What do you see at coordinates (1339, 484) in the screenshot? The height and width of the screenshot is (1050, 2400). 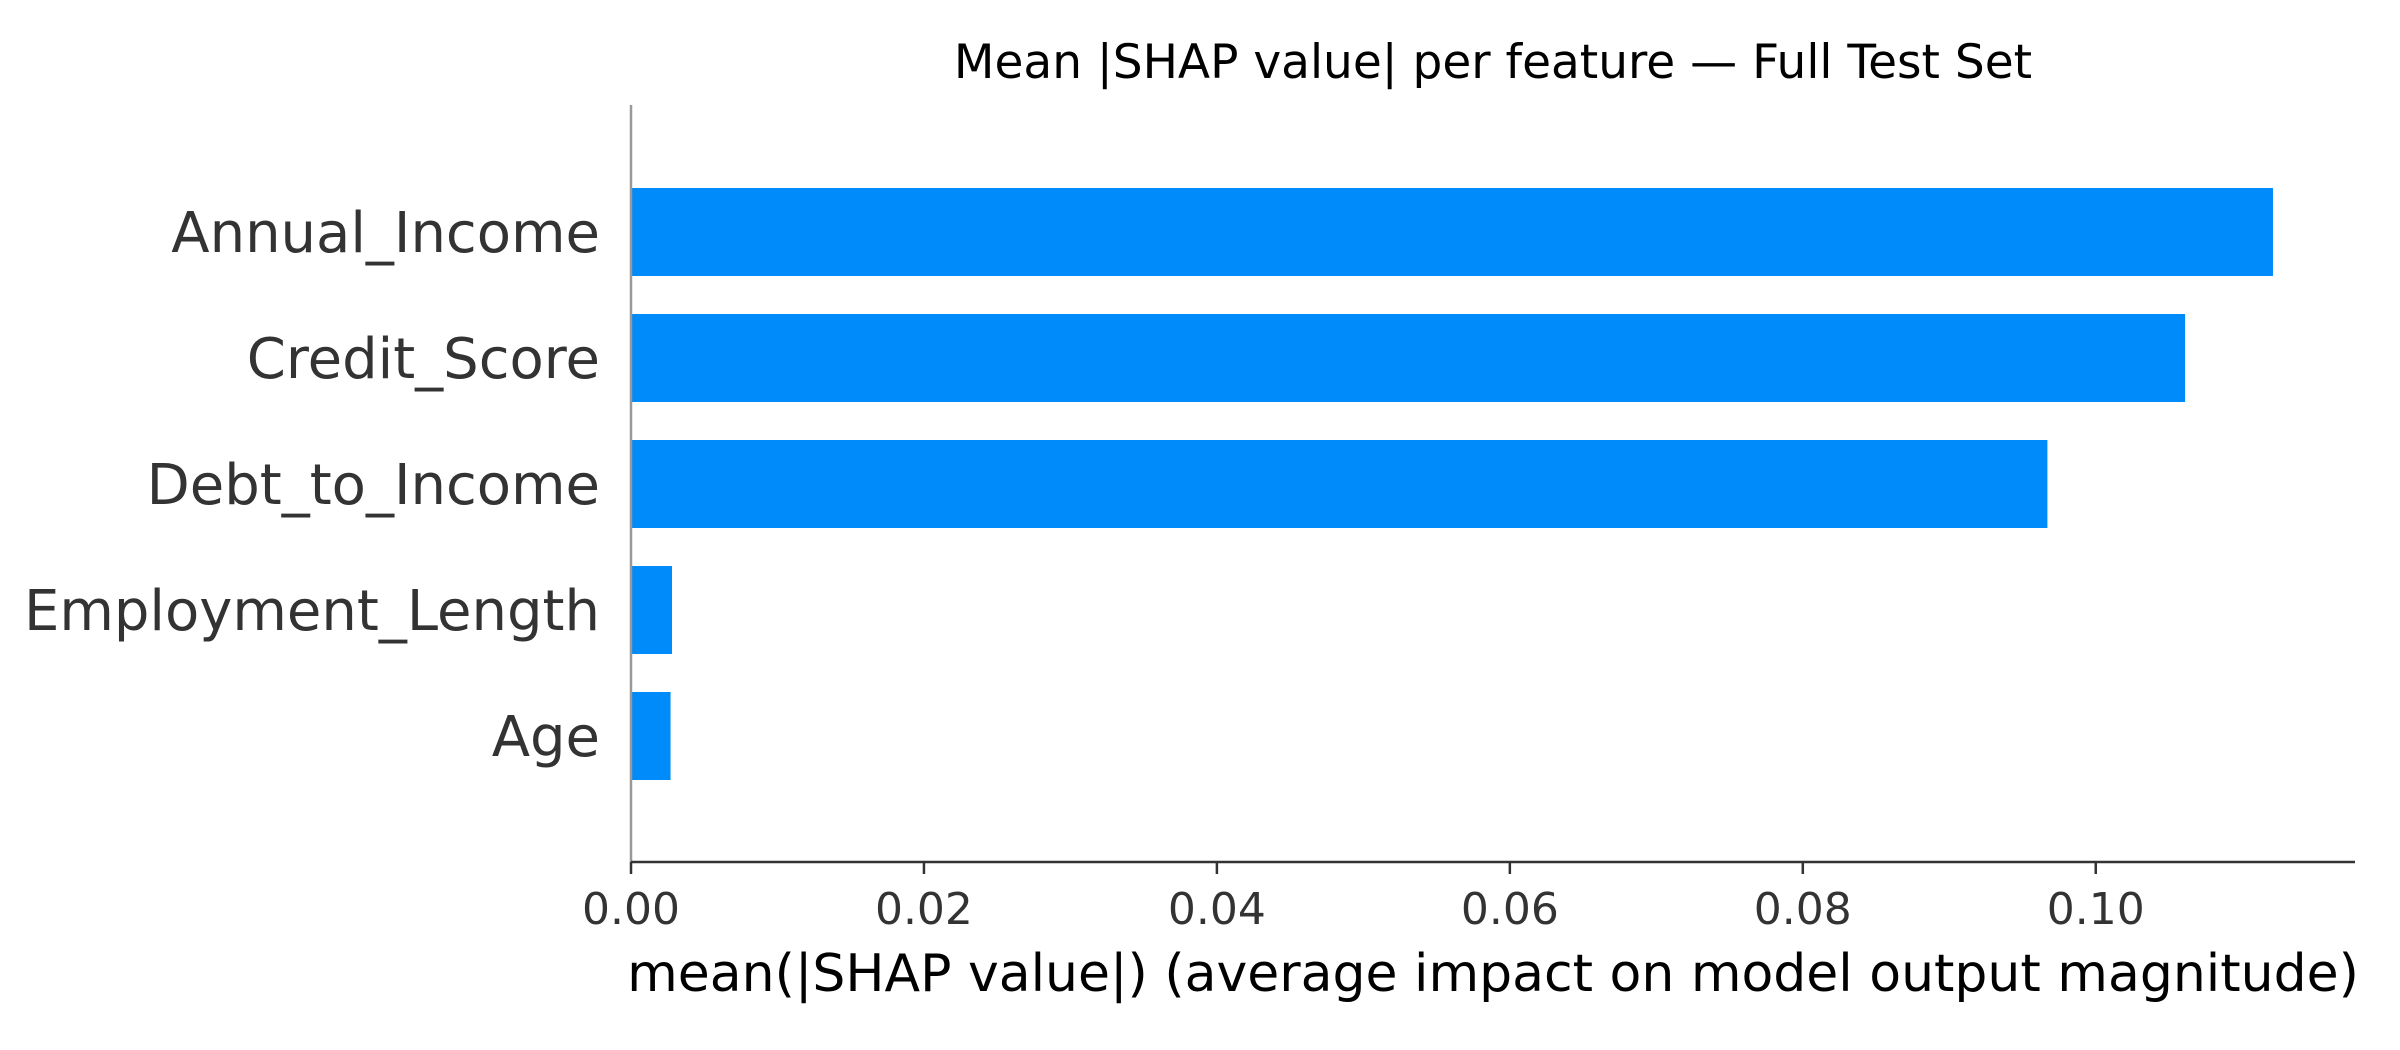 I see `bar-debt-to-income` at bounding box center [1339, 484].